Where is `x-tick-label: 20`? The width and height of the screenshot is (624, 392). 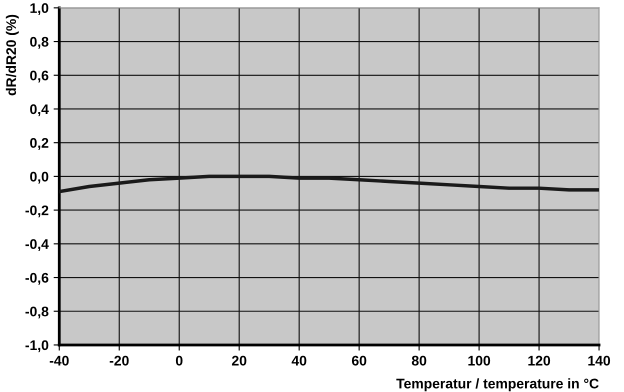 x-tick-label: 20 is located at coordinates (239, 361).